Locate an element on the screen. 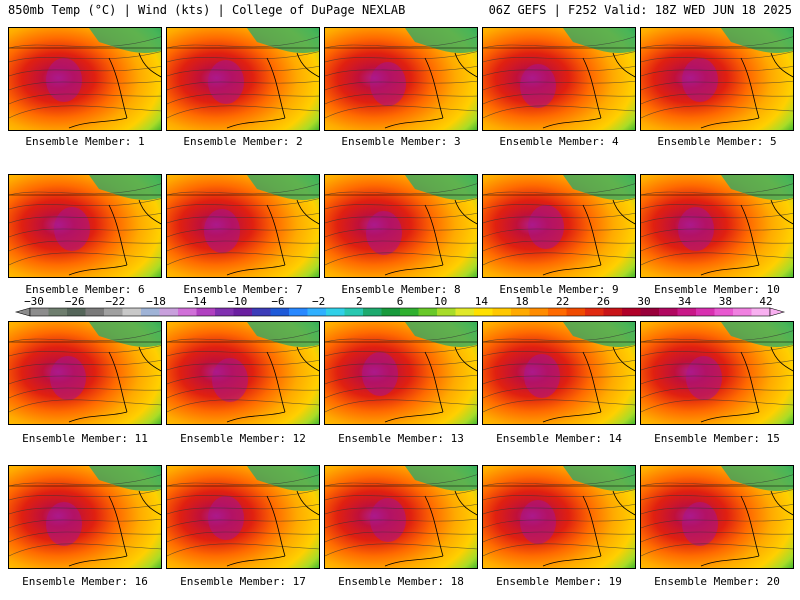 The image size is (800, 600). colorbar-min-arrow is located at coordinates (22, 312).